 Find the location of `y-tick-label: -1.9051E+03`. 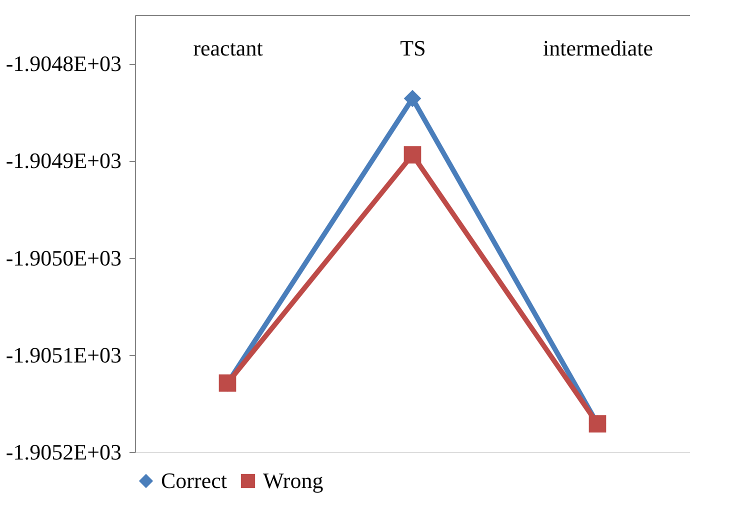

y-tick-label: -1.9051E+03 is located at coordinates (64, 355).